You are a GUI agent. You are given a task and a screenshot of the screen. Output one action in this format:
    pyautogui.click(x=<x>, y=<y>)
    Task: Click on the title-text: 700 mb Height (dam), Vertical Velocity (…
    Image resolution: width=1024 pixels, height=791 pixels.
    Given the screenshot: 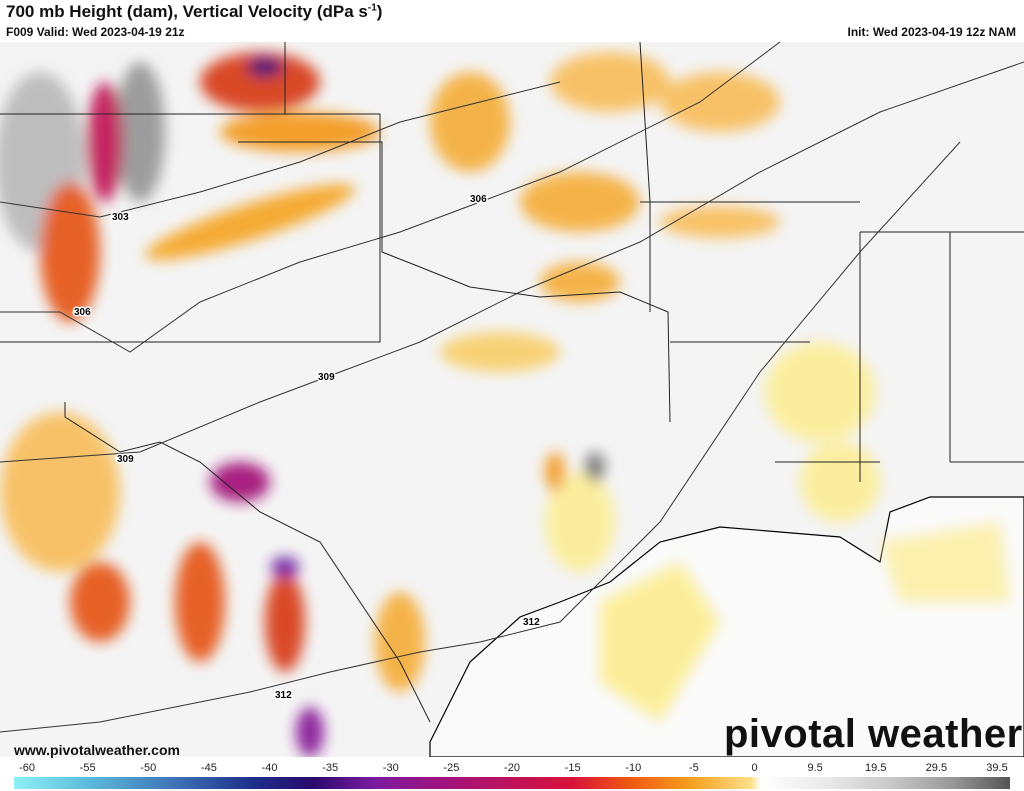 What is the action you would take?
    pyautogui.click(x=187, y=11)
    